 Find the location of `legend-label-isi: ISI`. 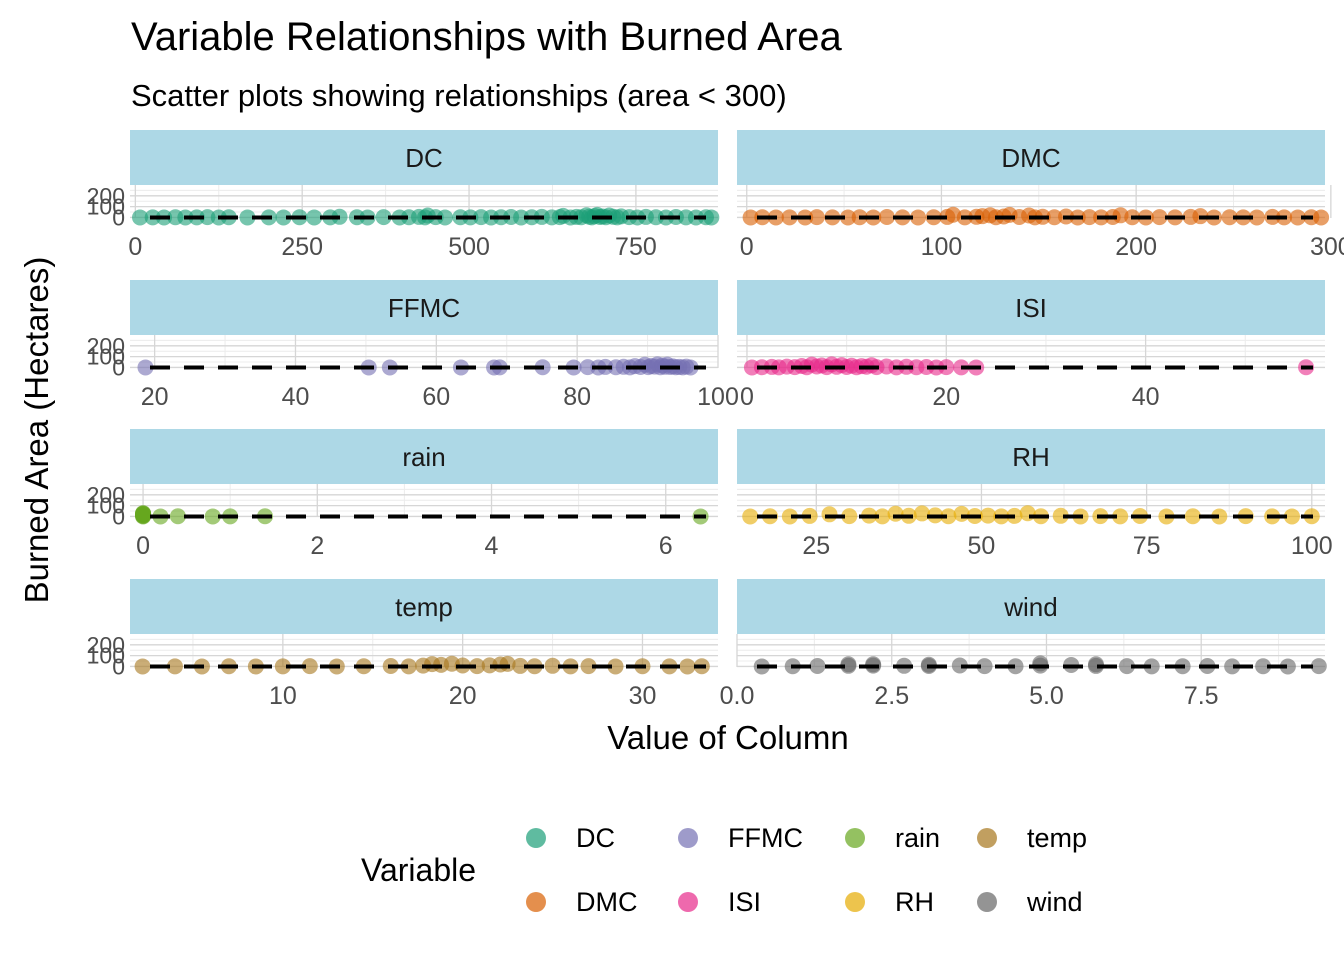

legend-label-isi: ISI is located at coordinates (745, 902).